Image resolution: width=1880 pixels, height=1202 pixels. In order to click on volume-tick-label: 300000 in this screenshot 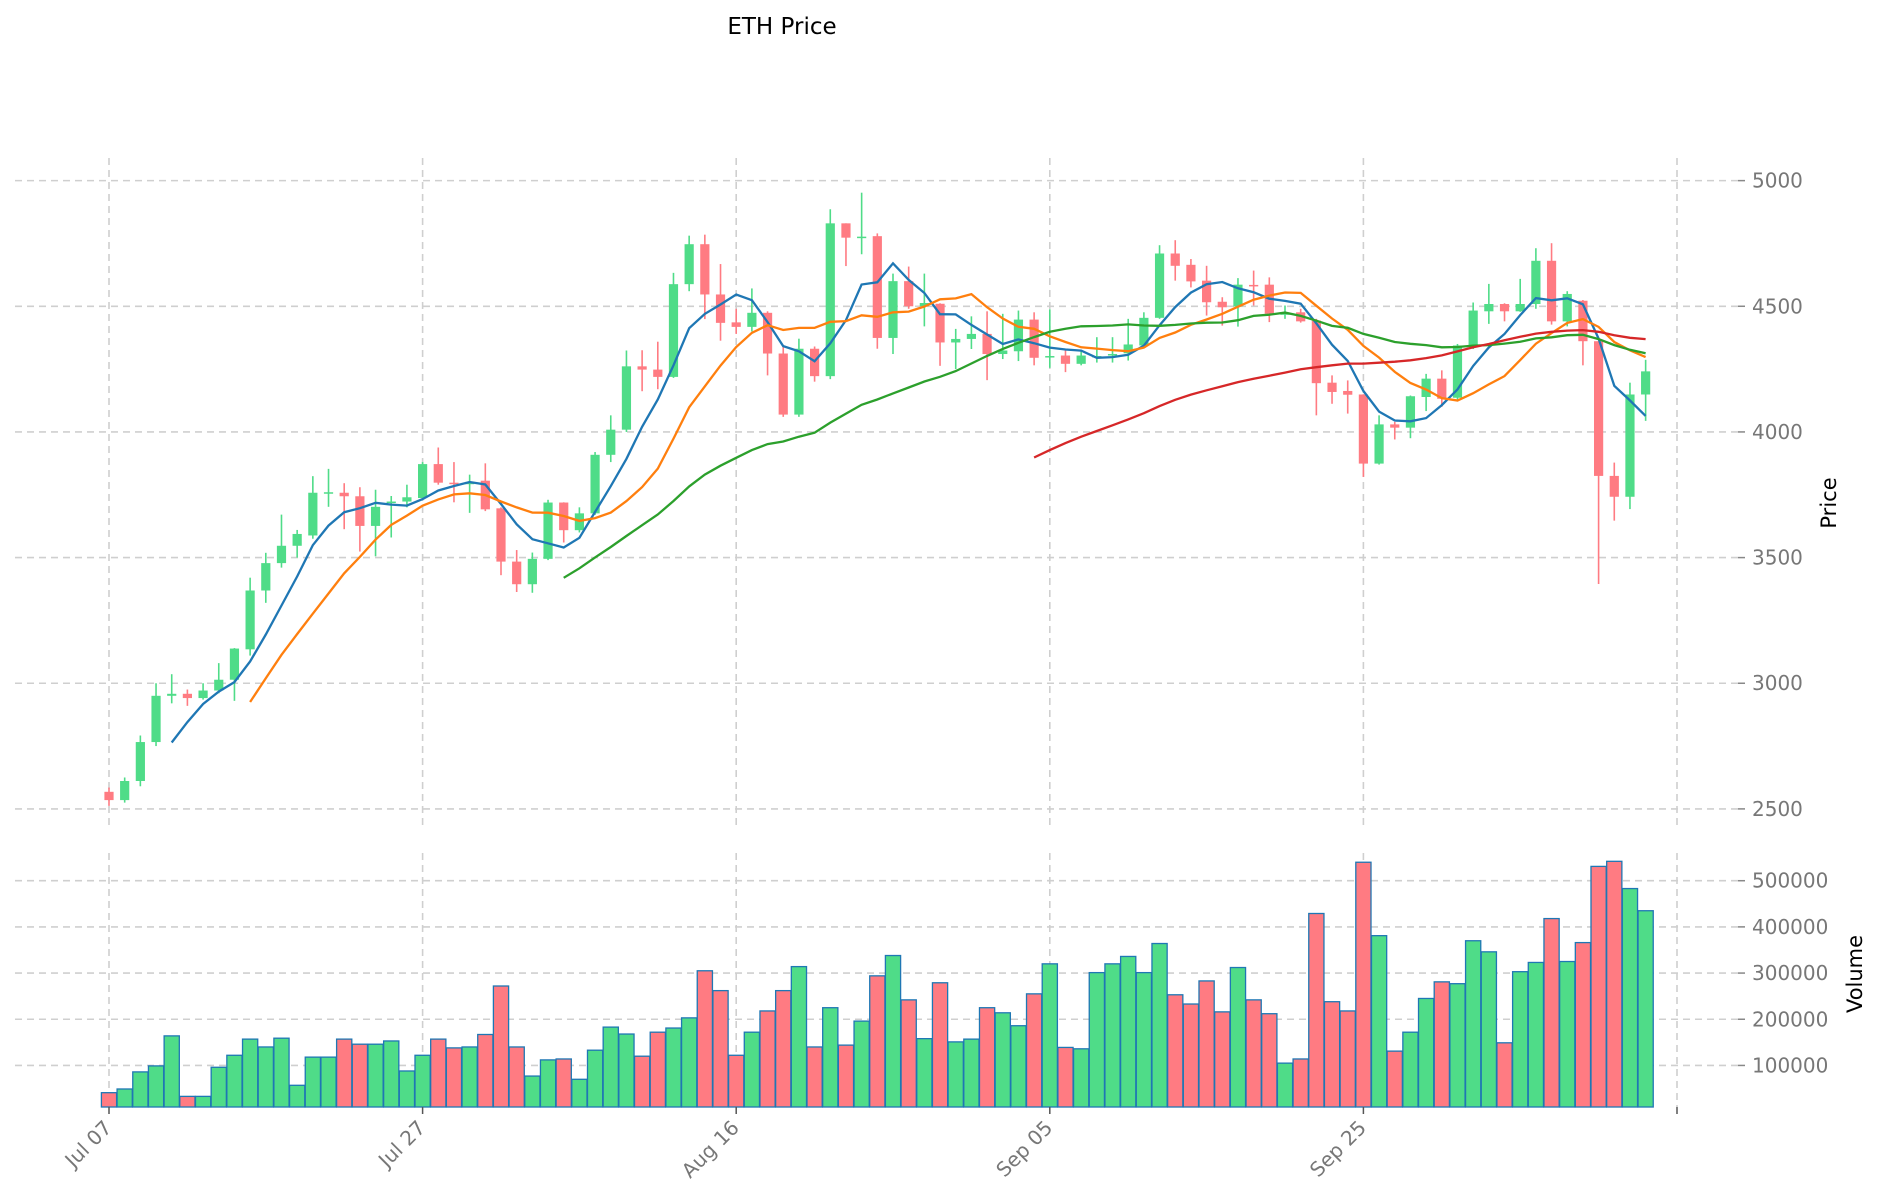, I will do `click(1790, 973)`.